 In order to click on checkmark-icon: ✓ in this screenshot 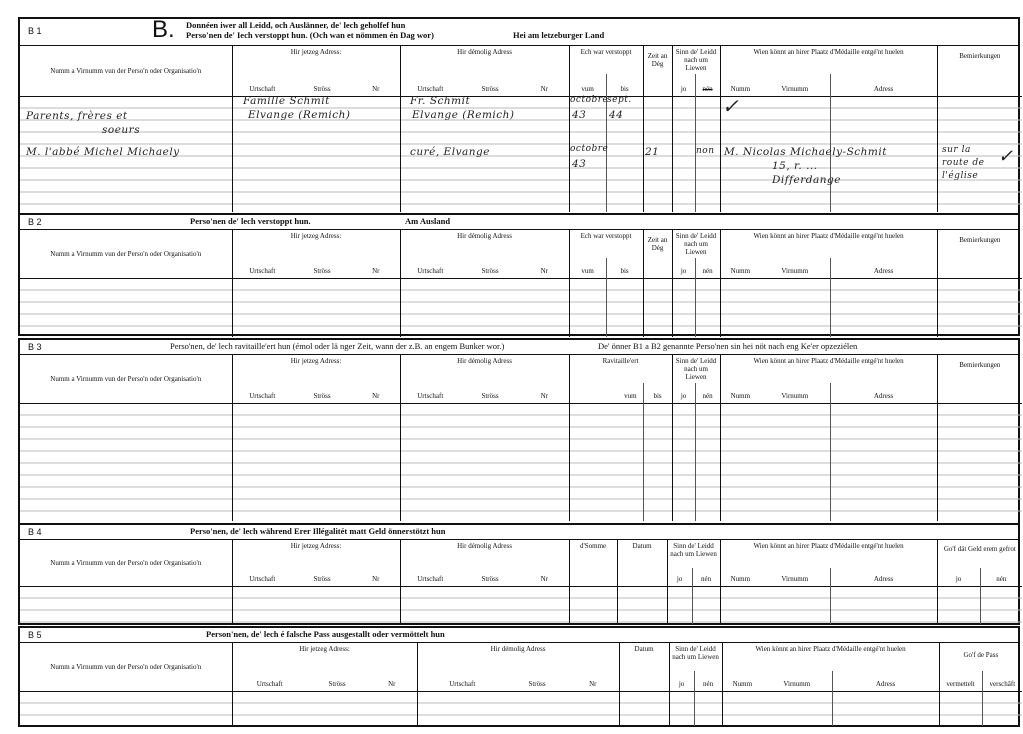, I will do `click(1006, 156)`.